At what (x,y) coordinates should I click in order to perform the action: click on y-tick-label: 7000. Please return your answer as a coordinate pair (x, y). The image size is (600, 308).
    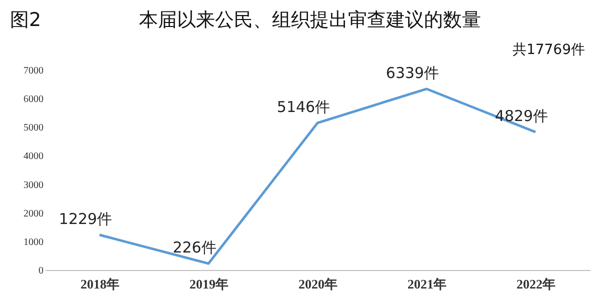
    Looking at the image, I should click on (34, 71).